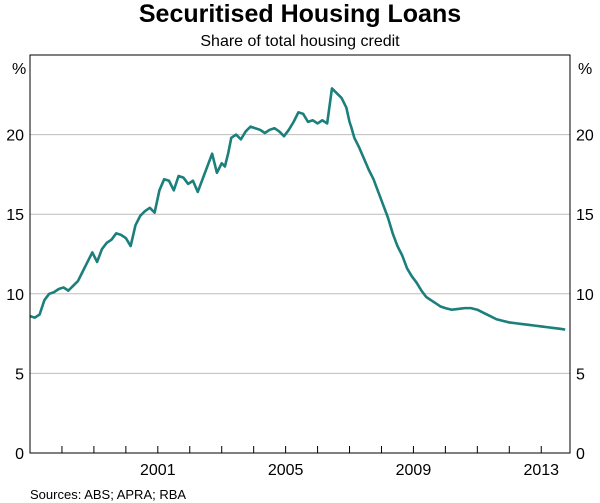 The width and height of the screenshot is (600, 503). What do you see at coordinates (108, 494) in the screenshot?
I see `source-note: Sources: ABS; APRA; RBA` at bounding box center [108, 494].